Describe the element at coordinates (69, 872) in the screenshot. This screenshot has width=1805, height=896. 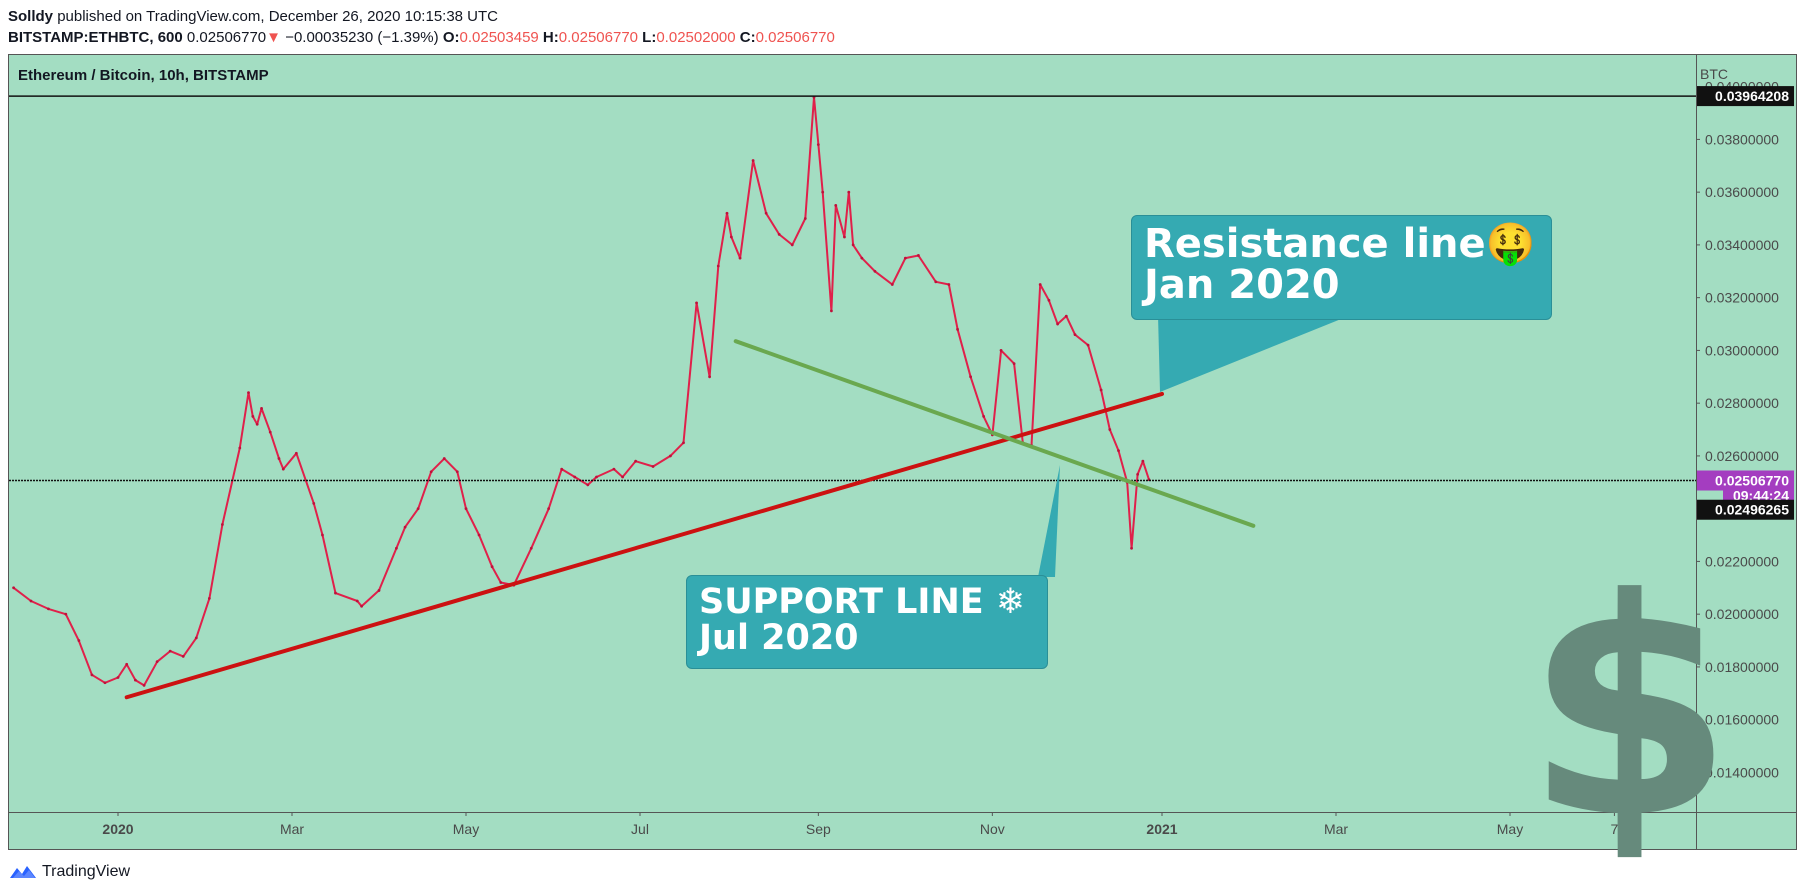
I see `tradingview-footer: TradingView` at that location.